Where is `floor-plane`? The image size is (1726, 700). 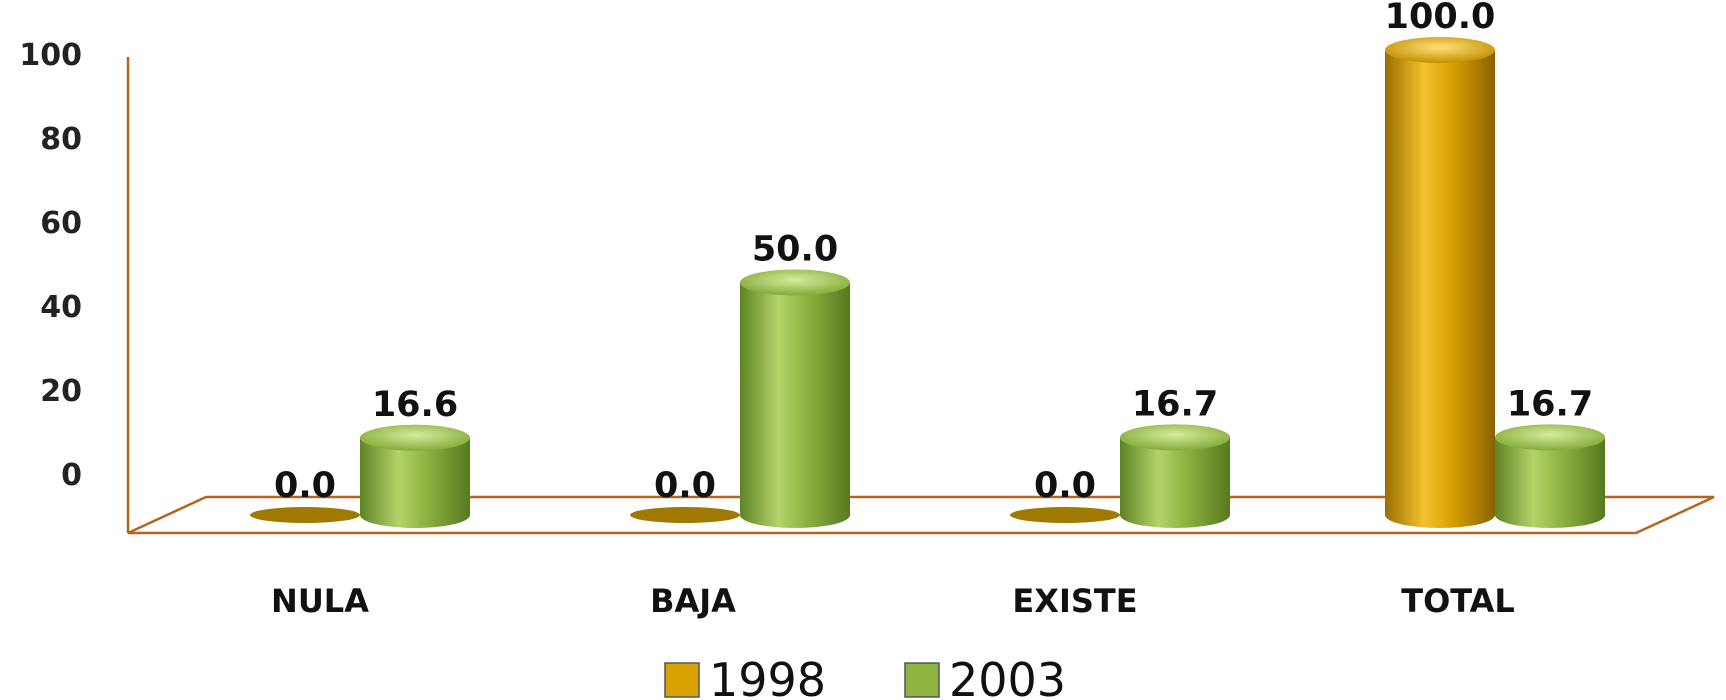 floor-plane is located at coordinates (921, 515).